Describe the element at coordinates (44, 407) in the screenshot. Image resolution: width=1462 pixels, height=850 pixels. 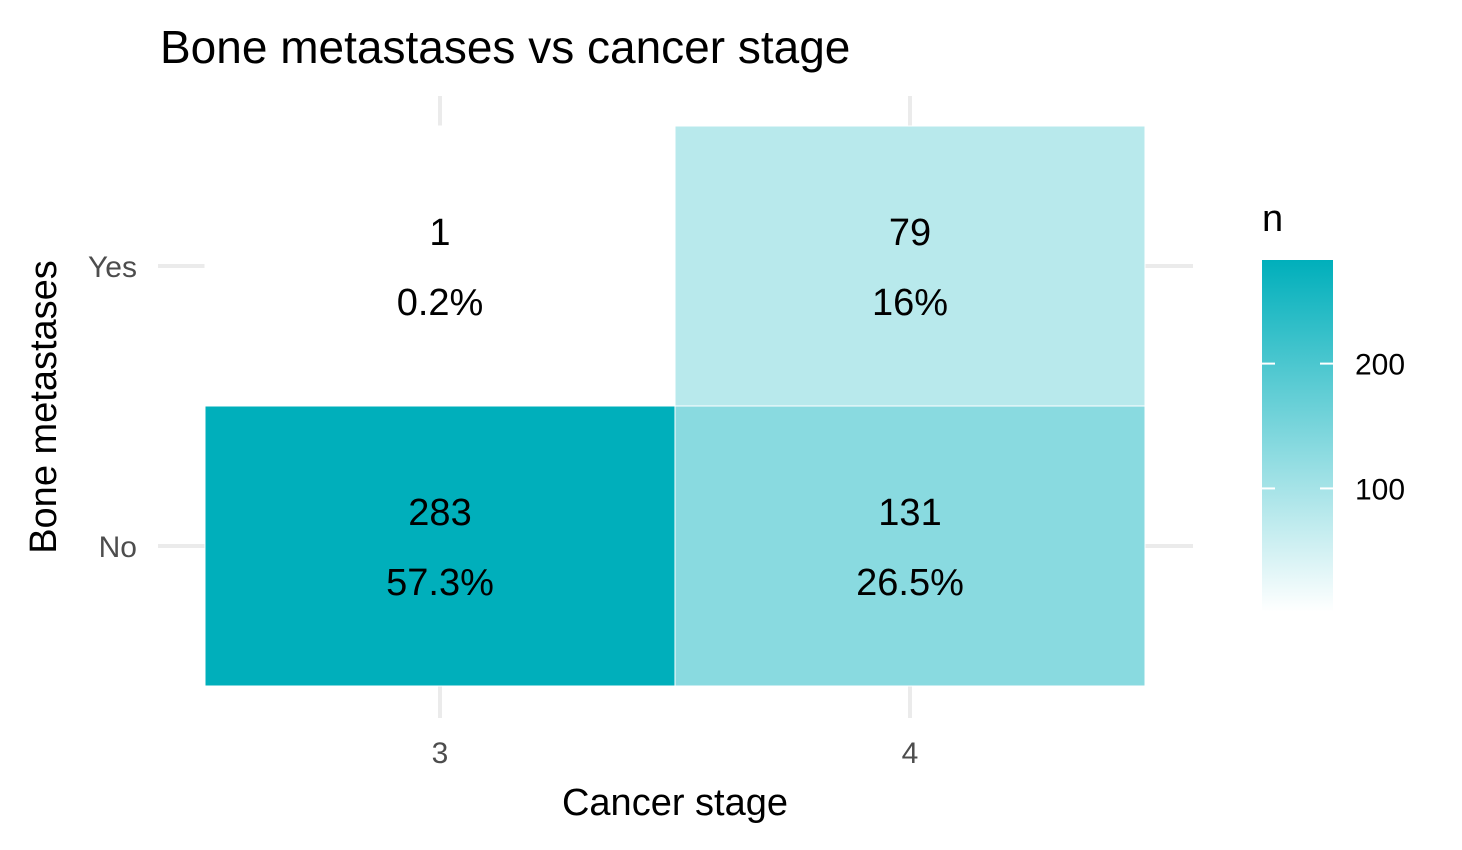
I see `y-axis-title: Bone metastases` at that location.